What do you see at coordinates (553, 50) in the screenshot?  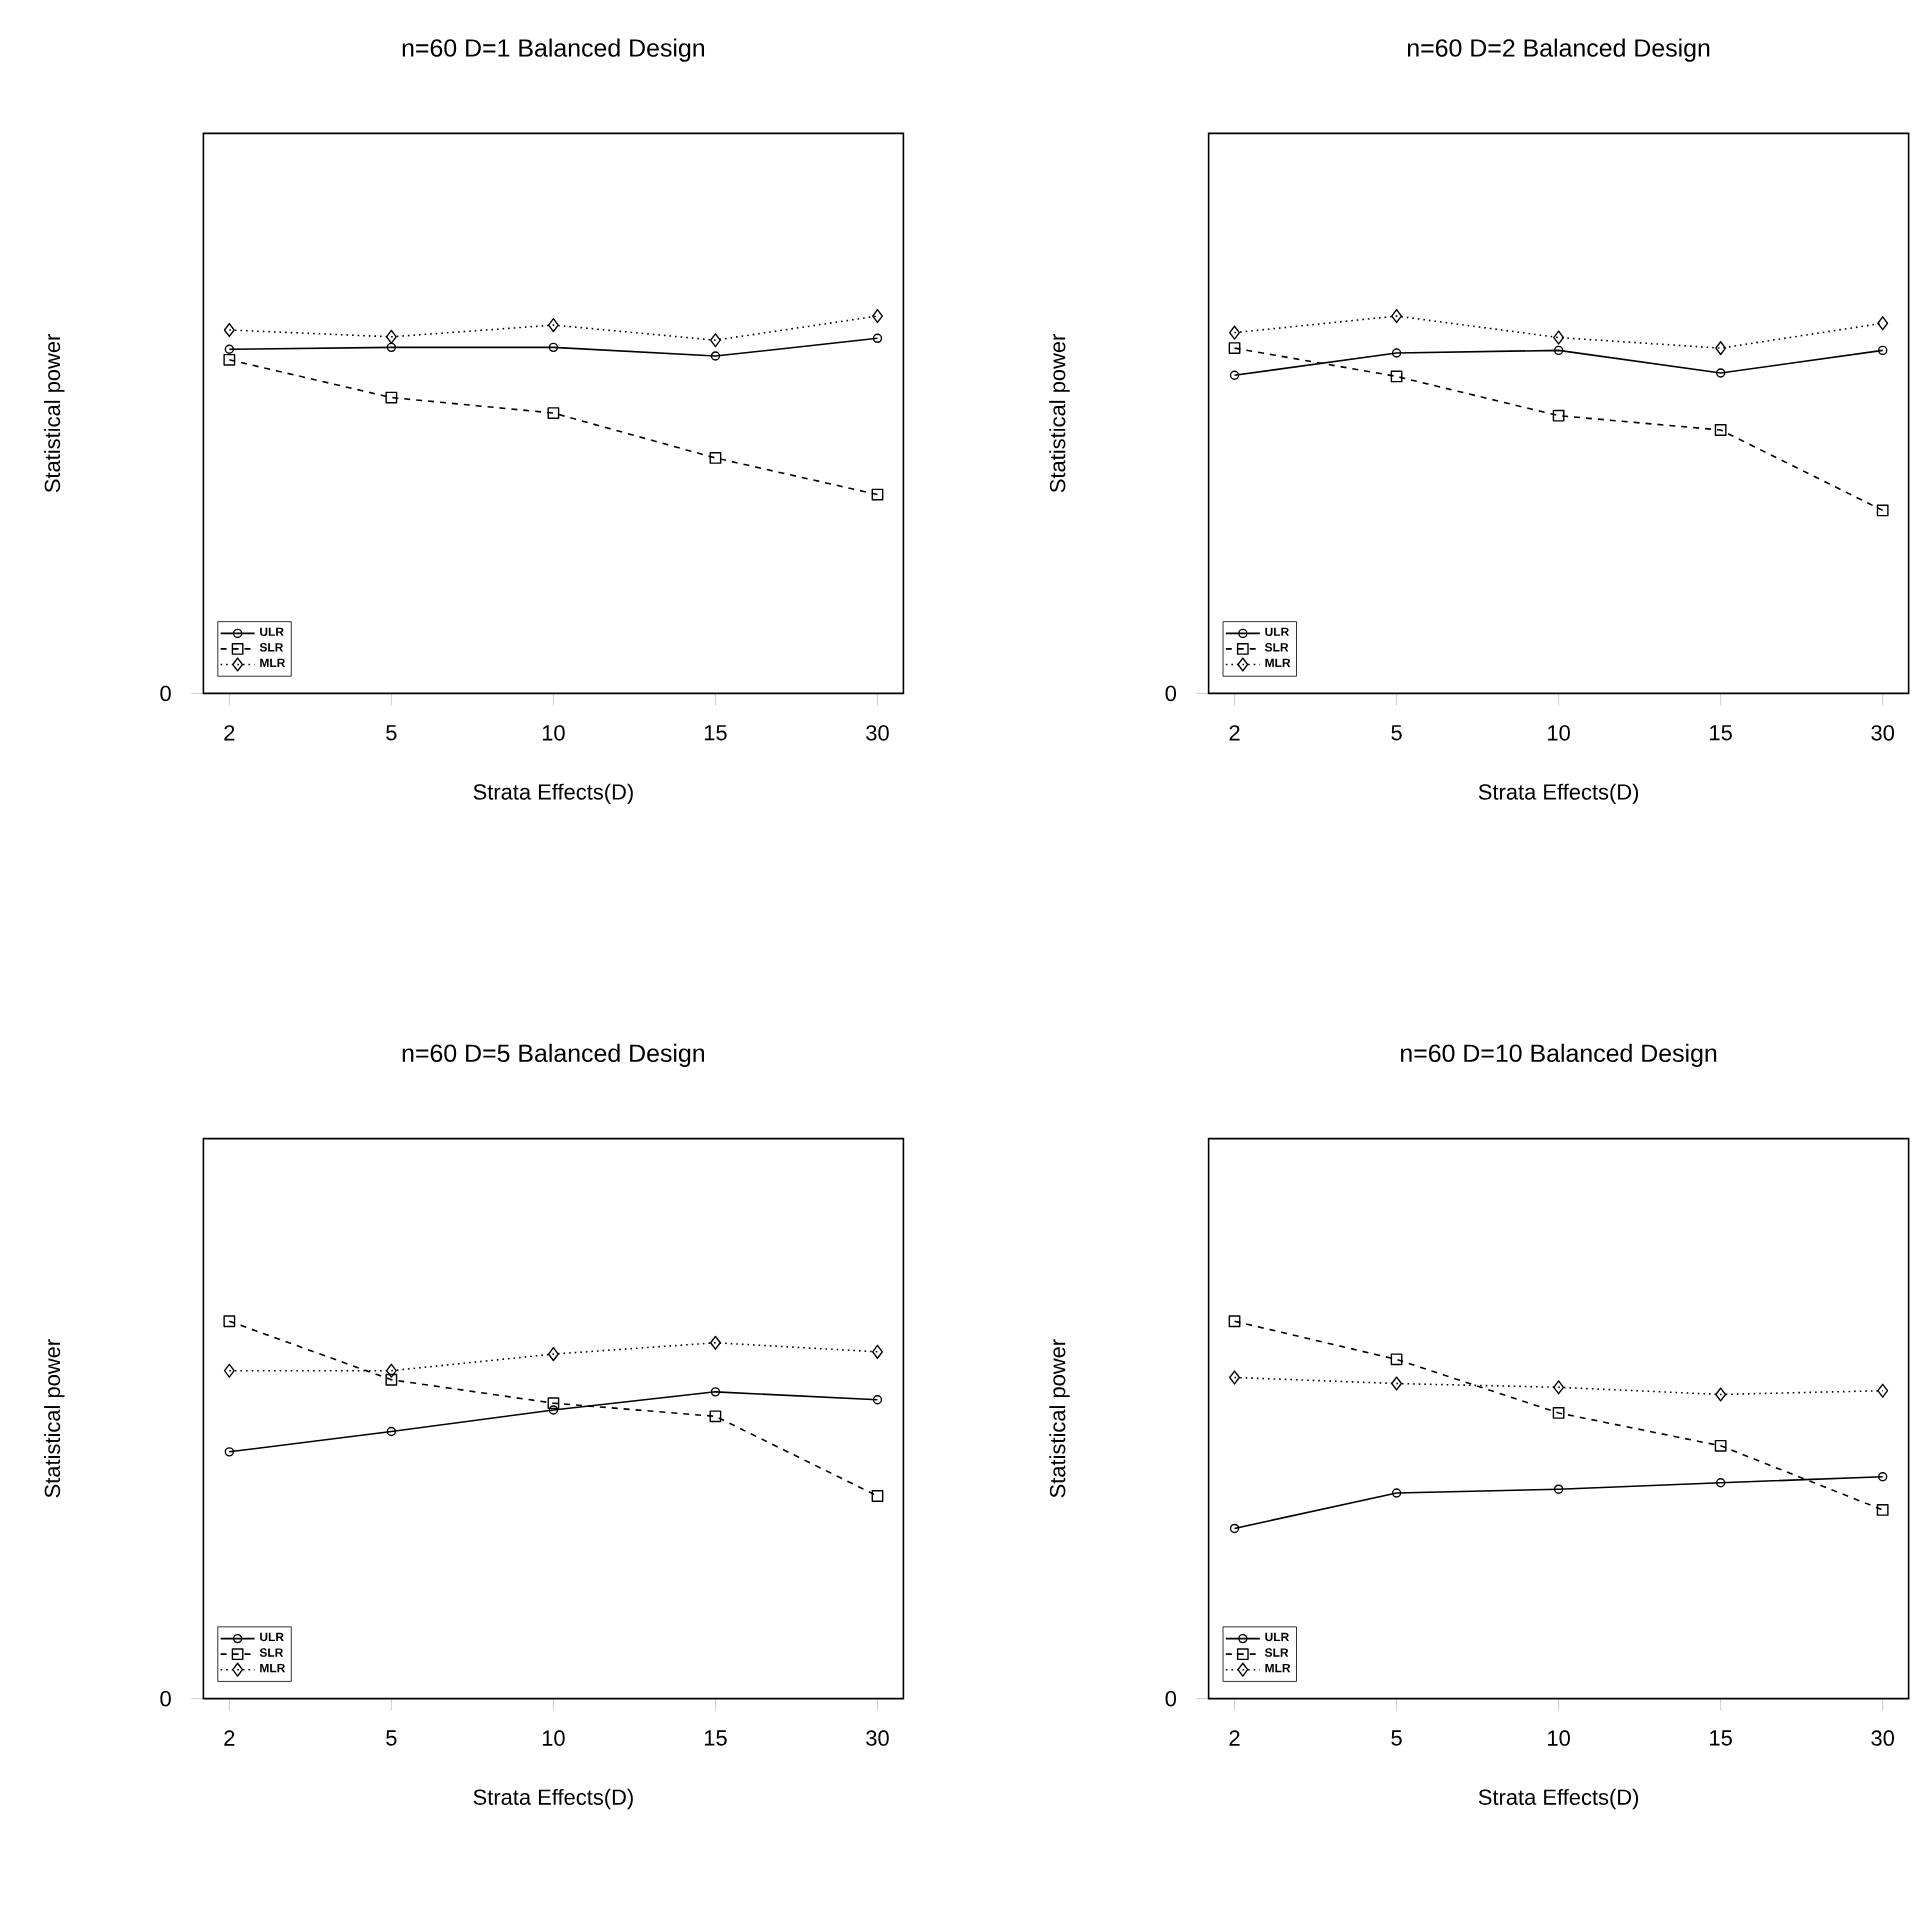 I see `chart-title: n=60 D=1 Balanced Design` at bounding box center [553, 50].